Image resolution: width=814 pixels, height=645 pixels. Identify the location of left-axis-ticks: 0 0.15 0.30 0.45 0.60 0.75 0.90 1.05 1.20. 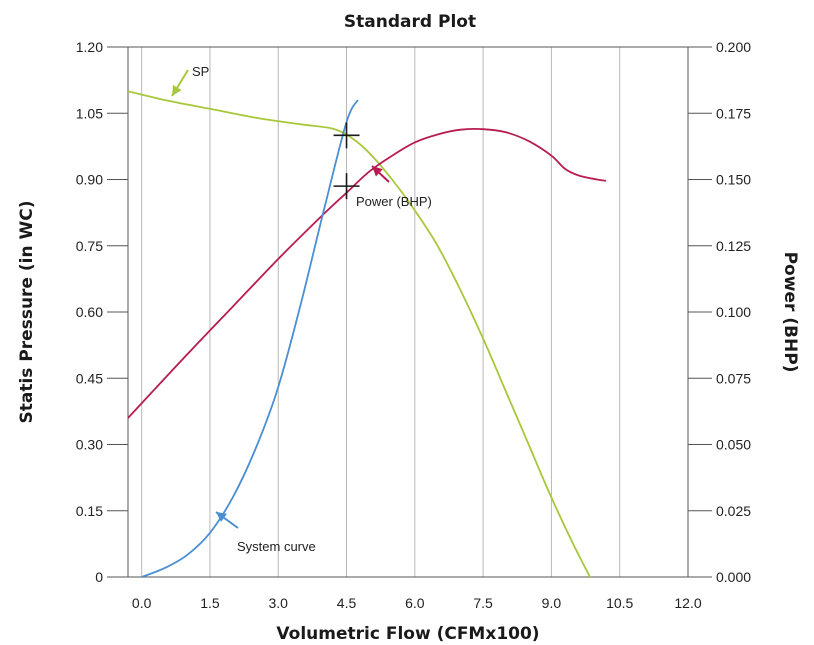
(102, 312).